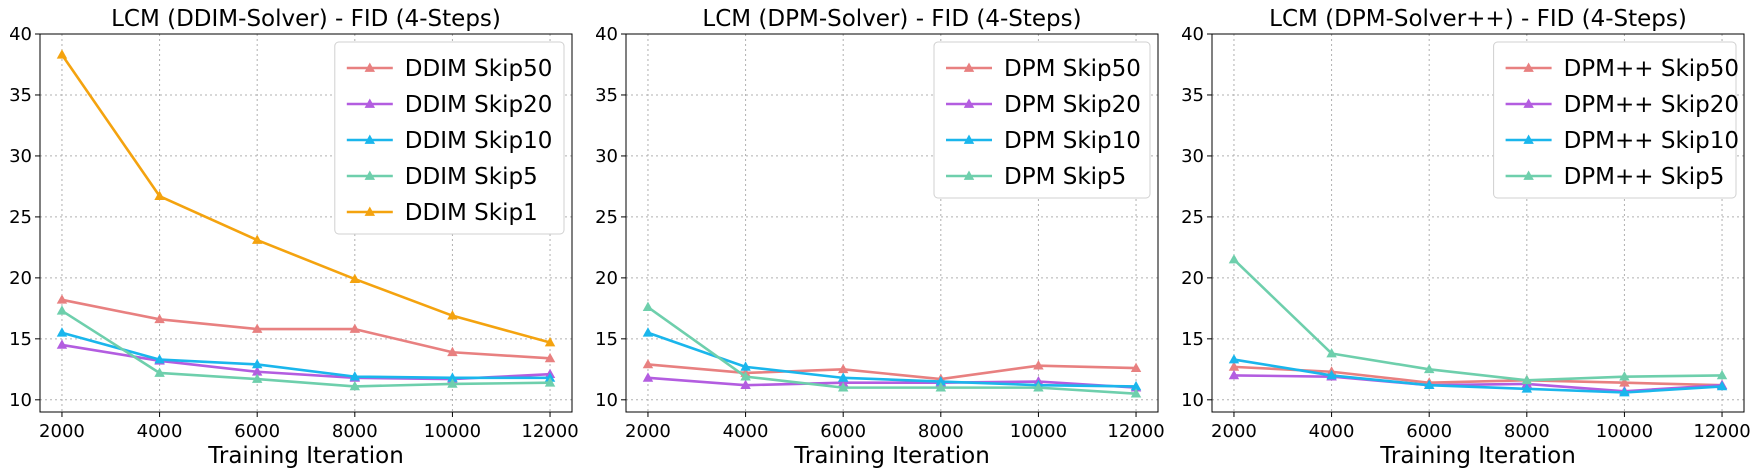 Image resolution: width=1758 pixels, height=471 pixels. Describe the element at coordinates (1072, 69) in the screenshot. I see `legend-label: DPM Skip50` at that location.